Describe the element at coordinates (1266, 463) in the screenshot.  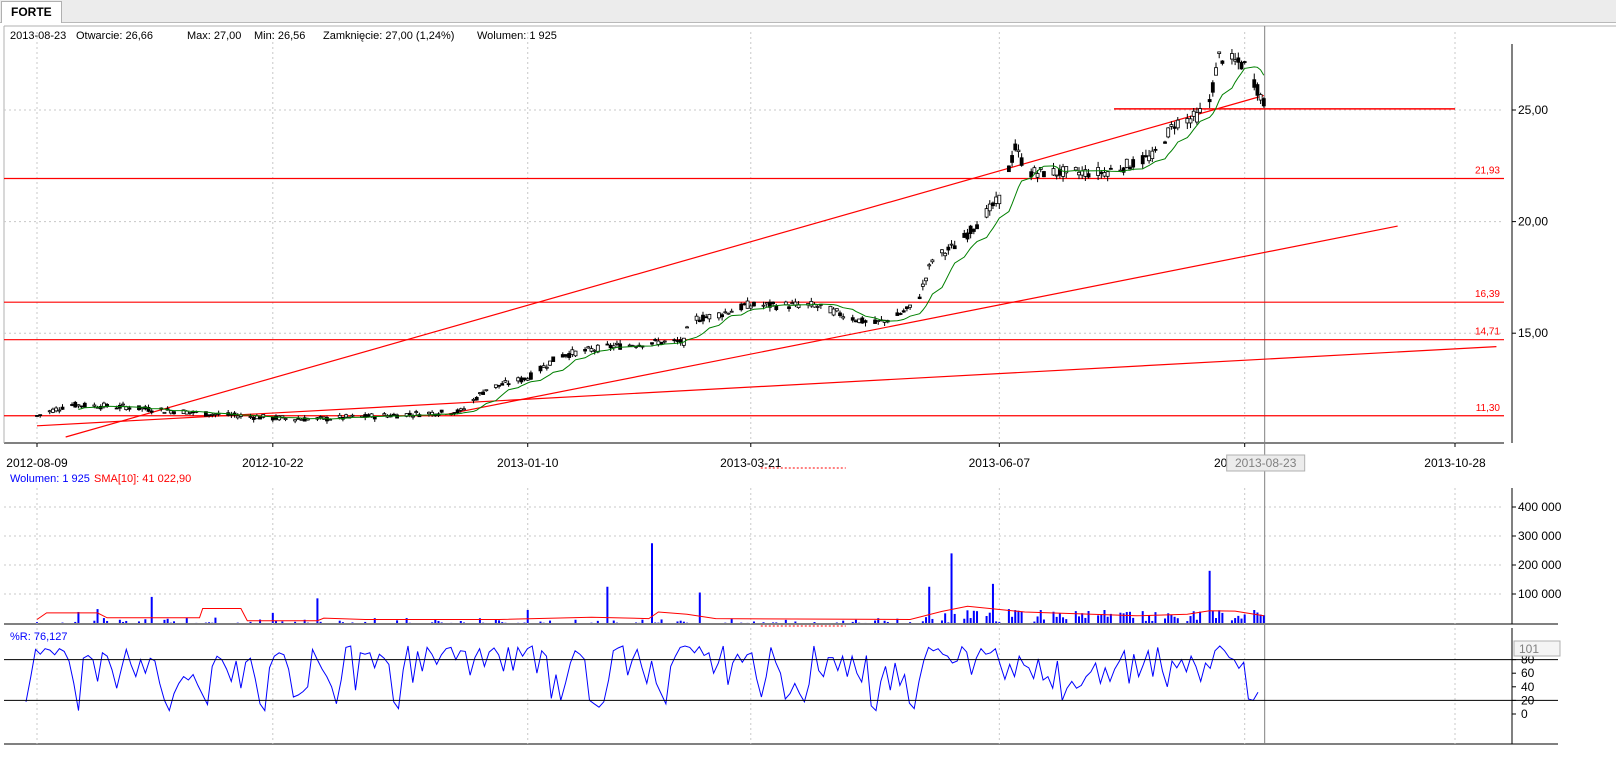
I see `cursor-date-label: 2013-08-23` at that location.